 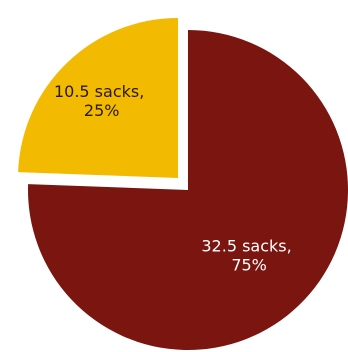 What do you see at coordinates (102, 110) in the screenshot?
I see `slice-label-line2: 25%` at bounding box center [102, 110].